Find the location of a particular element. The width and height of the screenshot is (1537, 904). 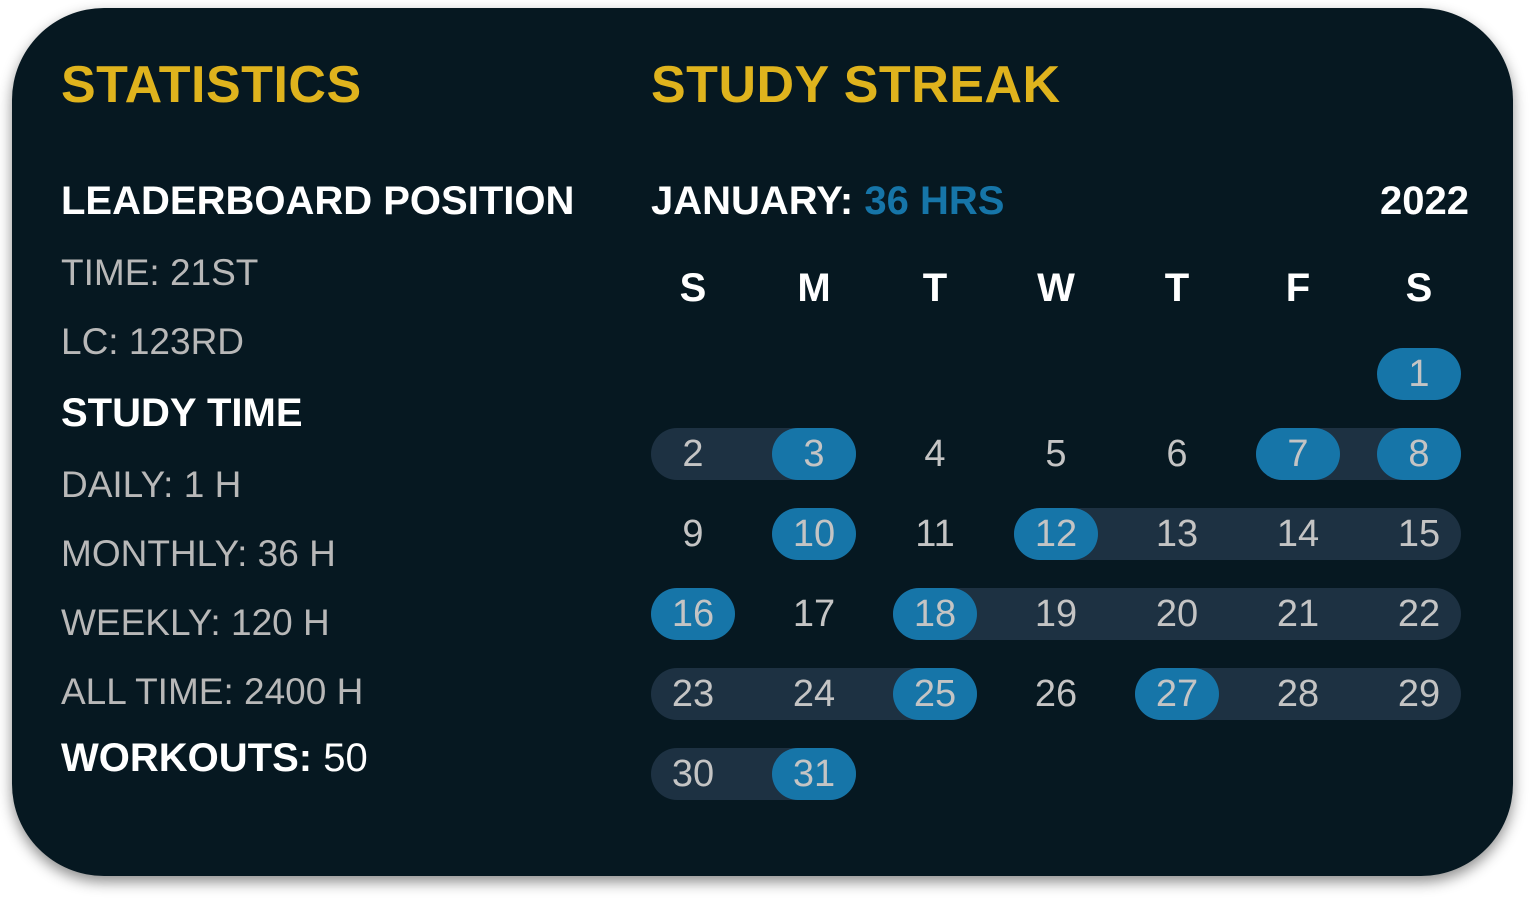

leaderboard-lc: LC: 123RD is located at coordinates (153, 341).